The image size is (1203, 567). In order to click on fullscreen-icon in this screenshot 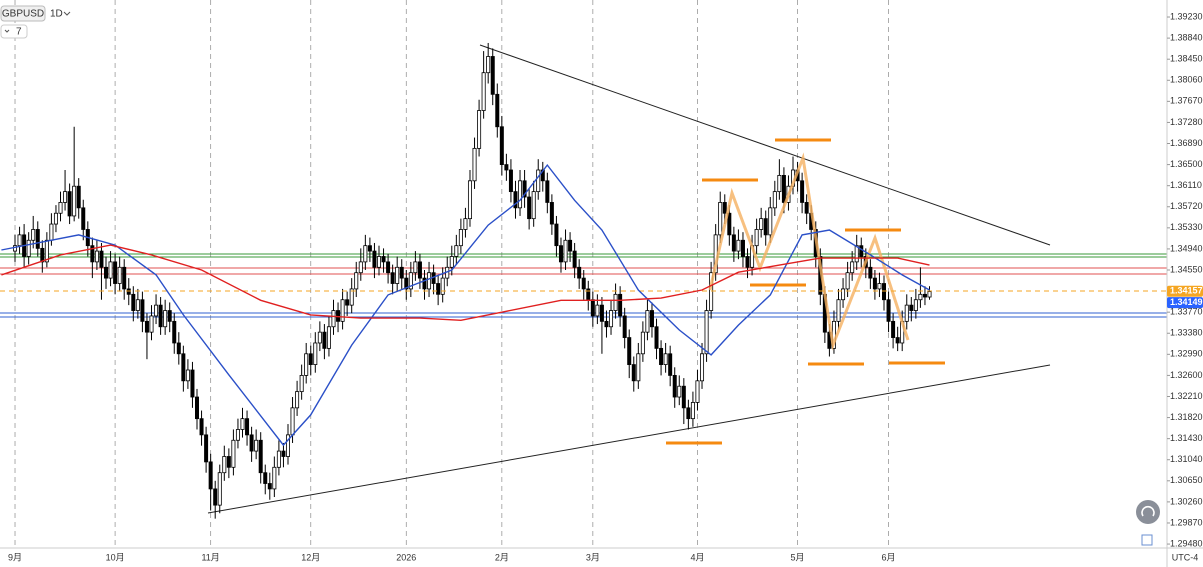, I will do `click(1147, 540)`.